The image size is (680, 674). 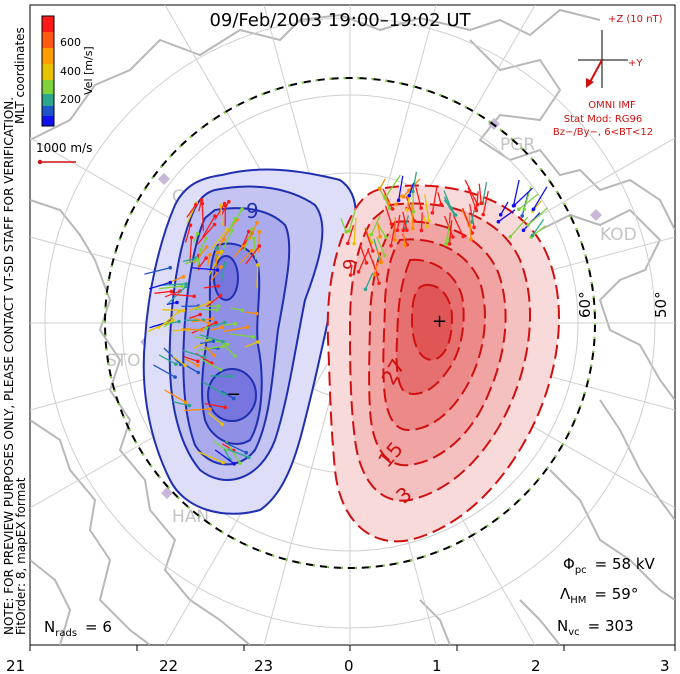 I want to click on station-label-pgr: PGR, so click(x=517, y=145).